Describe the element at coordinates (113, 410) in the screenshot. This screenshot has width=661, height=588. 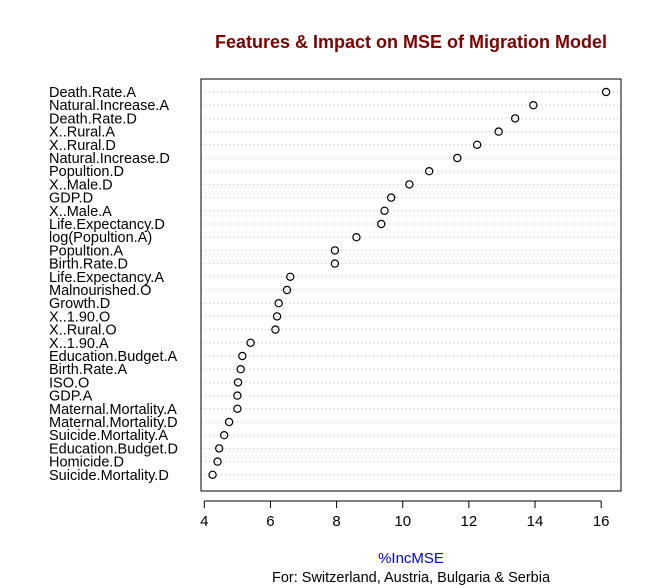
I see `category-label: Maternal.Mortality.A` at that location.